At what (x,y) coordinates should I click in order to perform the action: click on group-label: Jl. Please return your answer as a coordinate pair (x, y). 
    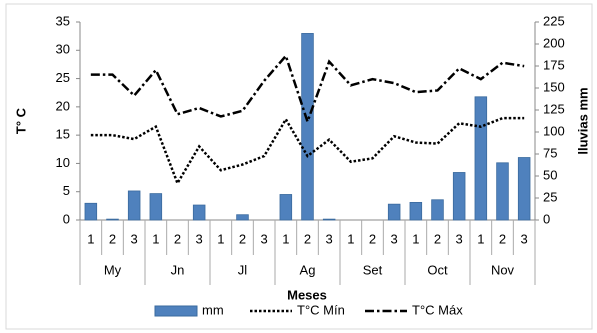
    Looking at the image, I should click on (243, 269).